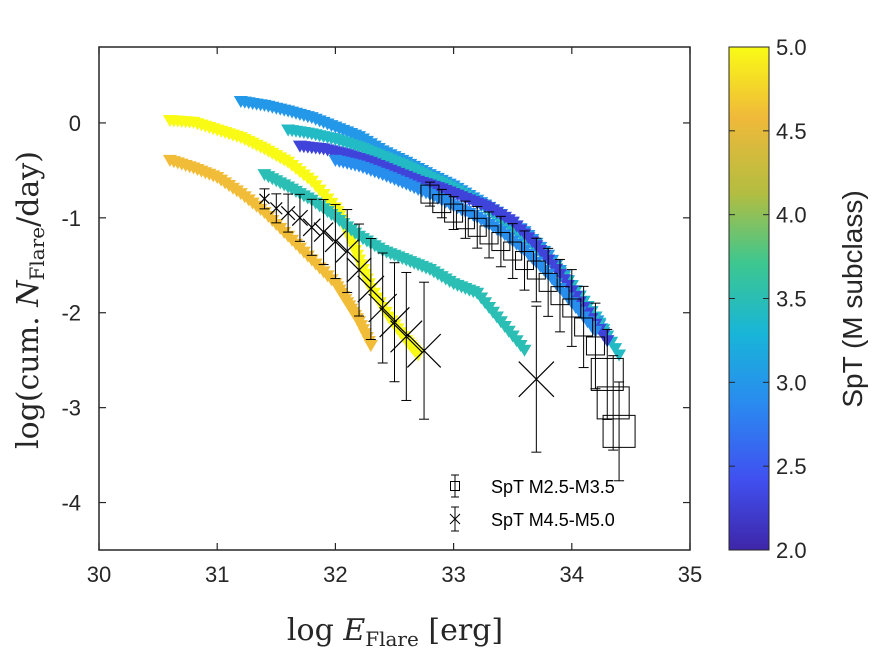 Image resolution: width=875 pixels, height=656 pixels. Describe the element at coordinates (99, 574) in the screenshot. I see `x-tick-label: 30` at that location.